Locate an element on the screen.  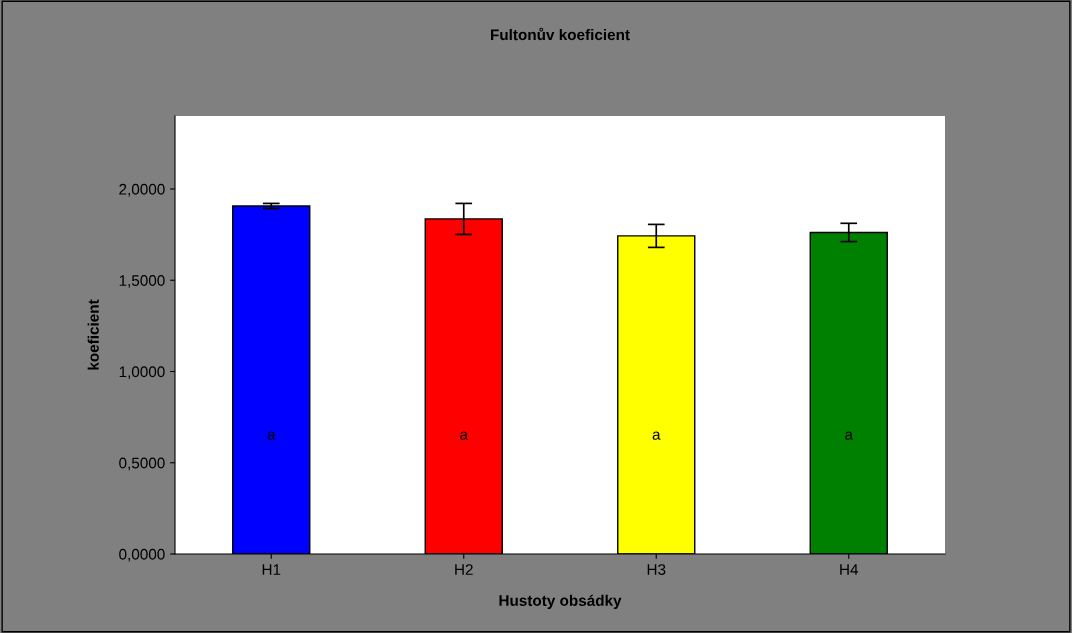
y-tick-label: 2,0000 is located at coordinates (142, 190).